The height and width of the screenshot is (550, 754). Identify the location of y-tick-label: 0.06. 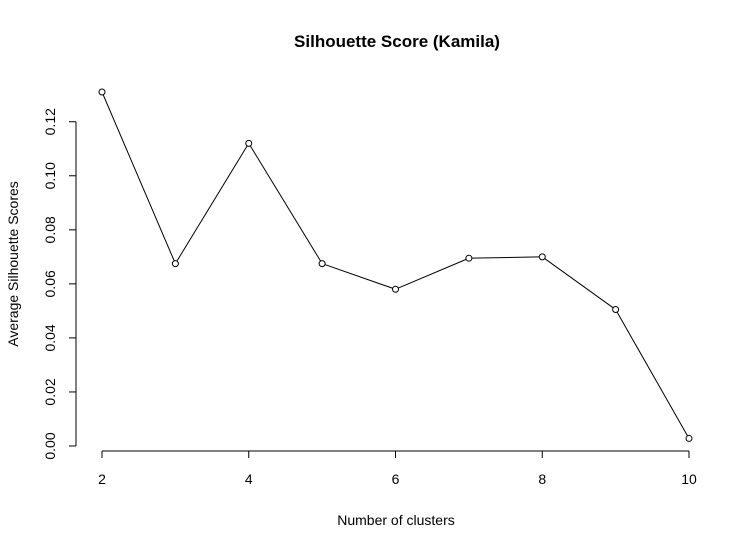
(50, 283).